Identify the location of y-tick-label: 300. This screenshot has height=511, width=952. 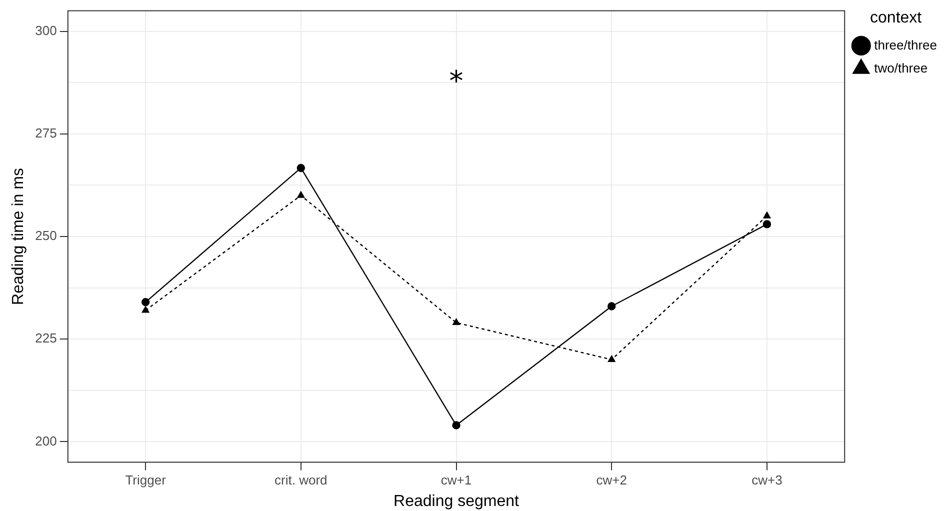
(46, 30).